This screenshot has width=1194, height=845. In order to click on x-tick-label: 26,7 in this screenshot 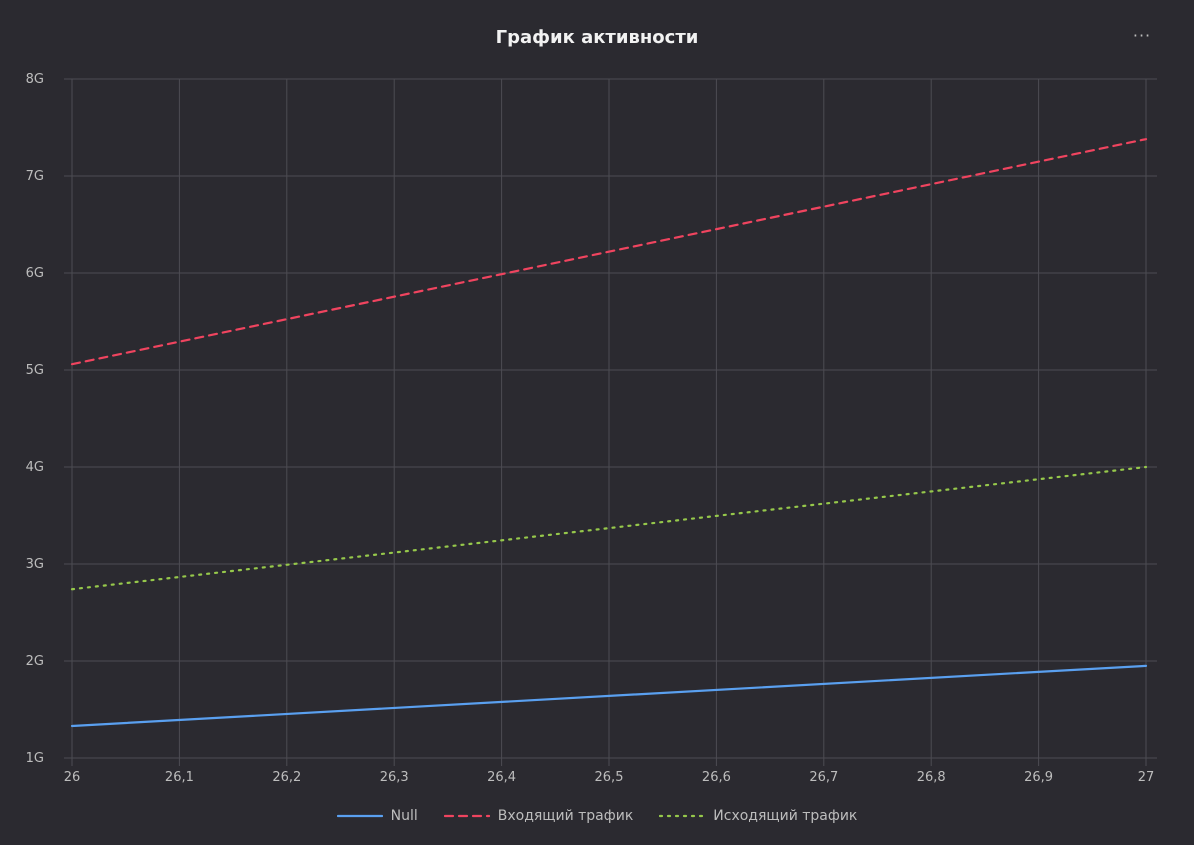, I will do `click(823, 777)`.